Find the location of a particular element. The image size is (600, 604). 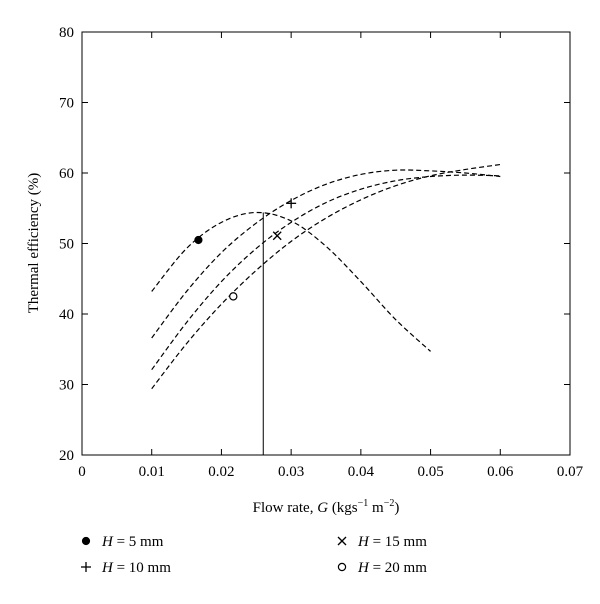

legend-item-3: H = 15 mm is located at coordinates (382, 542).